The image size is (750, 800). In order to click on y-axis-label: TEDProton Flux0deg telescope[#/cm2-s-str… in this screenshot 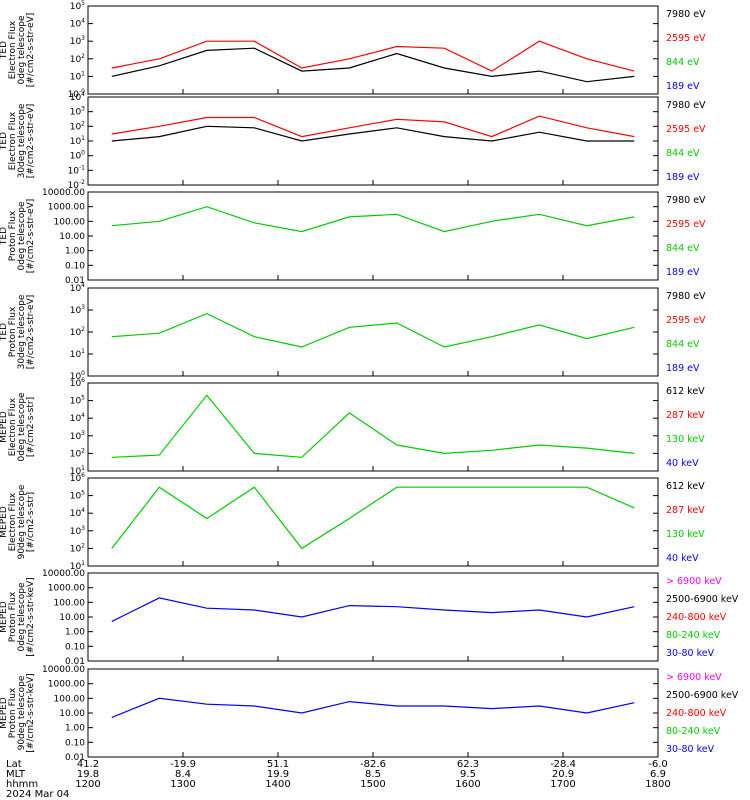, I will do `click(18, 236)`.